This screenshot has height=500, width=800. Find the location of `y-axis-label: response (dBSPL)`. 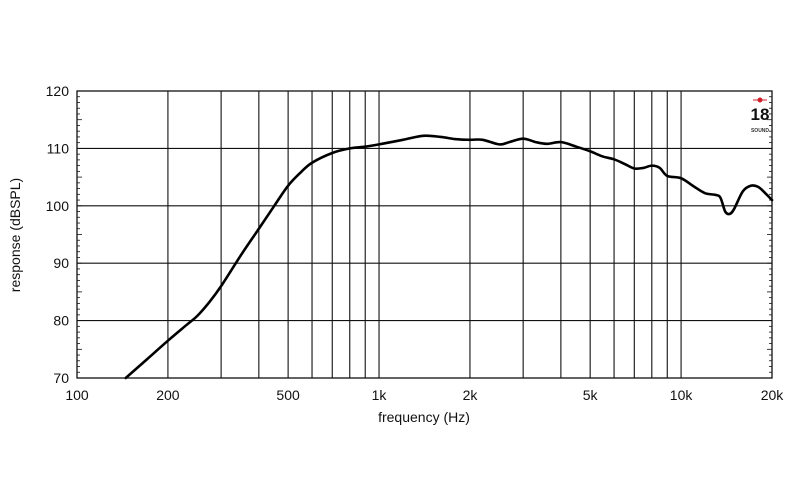

y-axis-label: response (dBSPL) is located at coordinates (15, 235).